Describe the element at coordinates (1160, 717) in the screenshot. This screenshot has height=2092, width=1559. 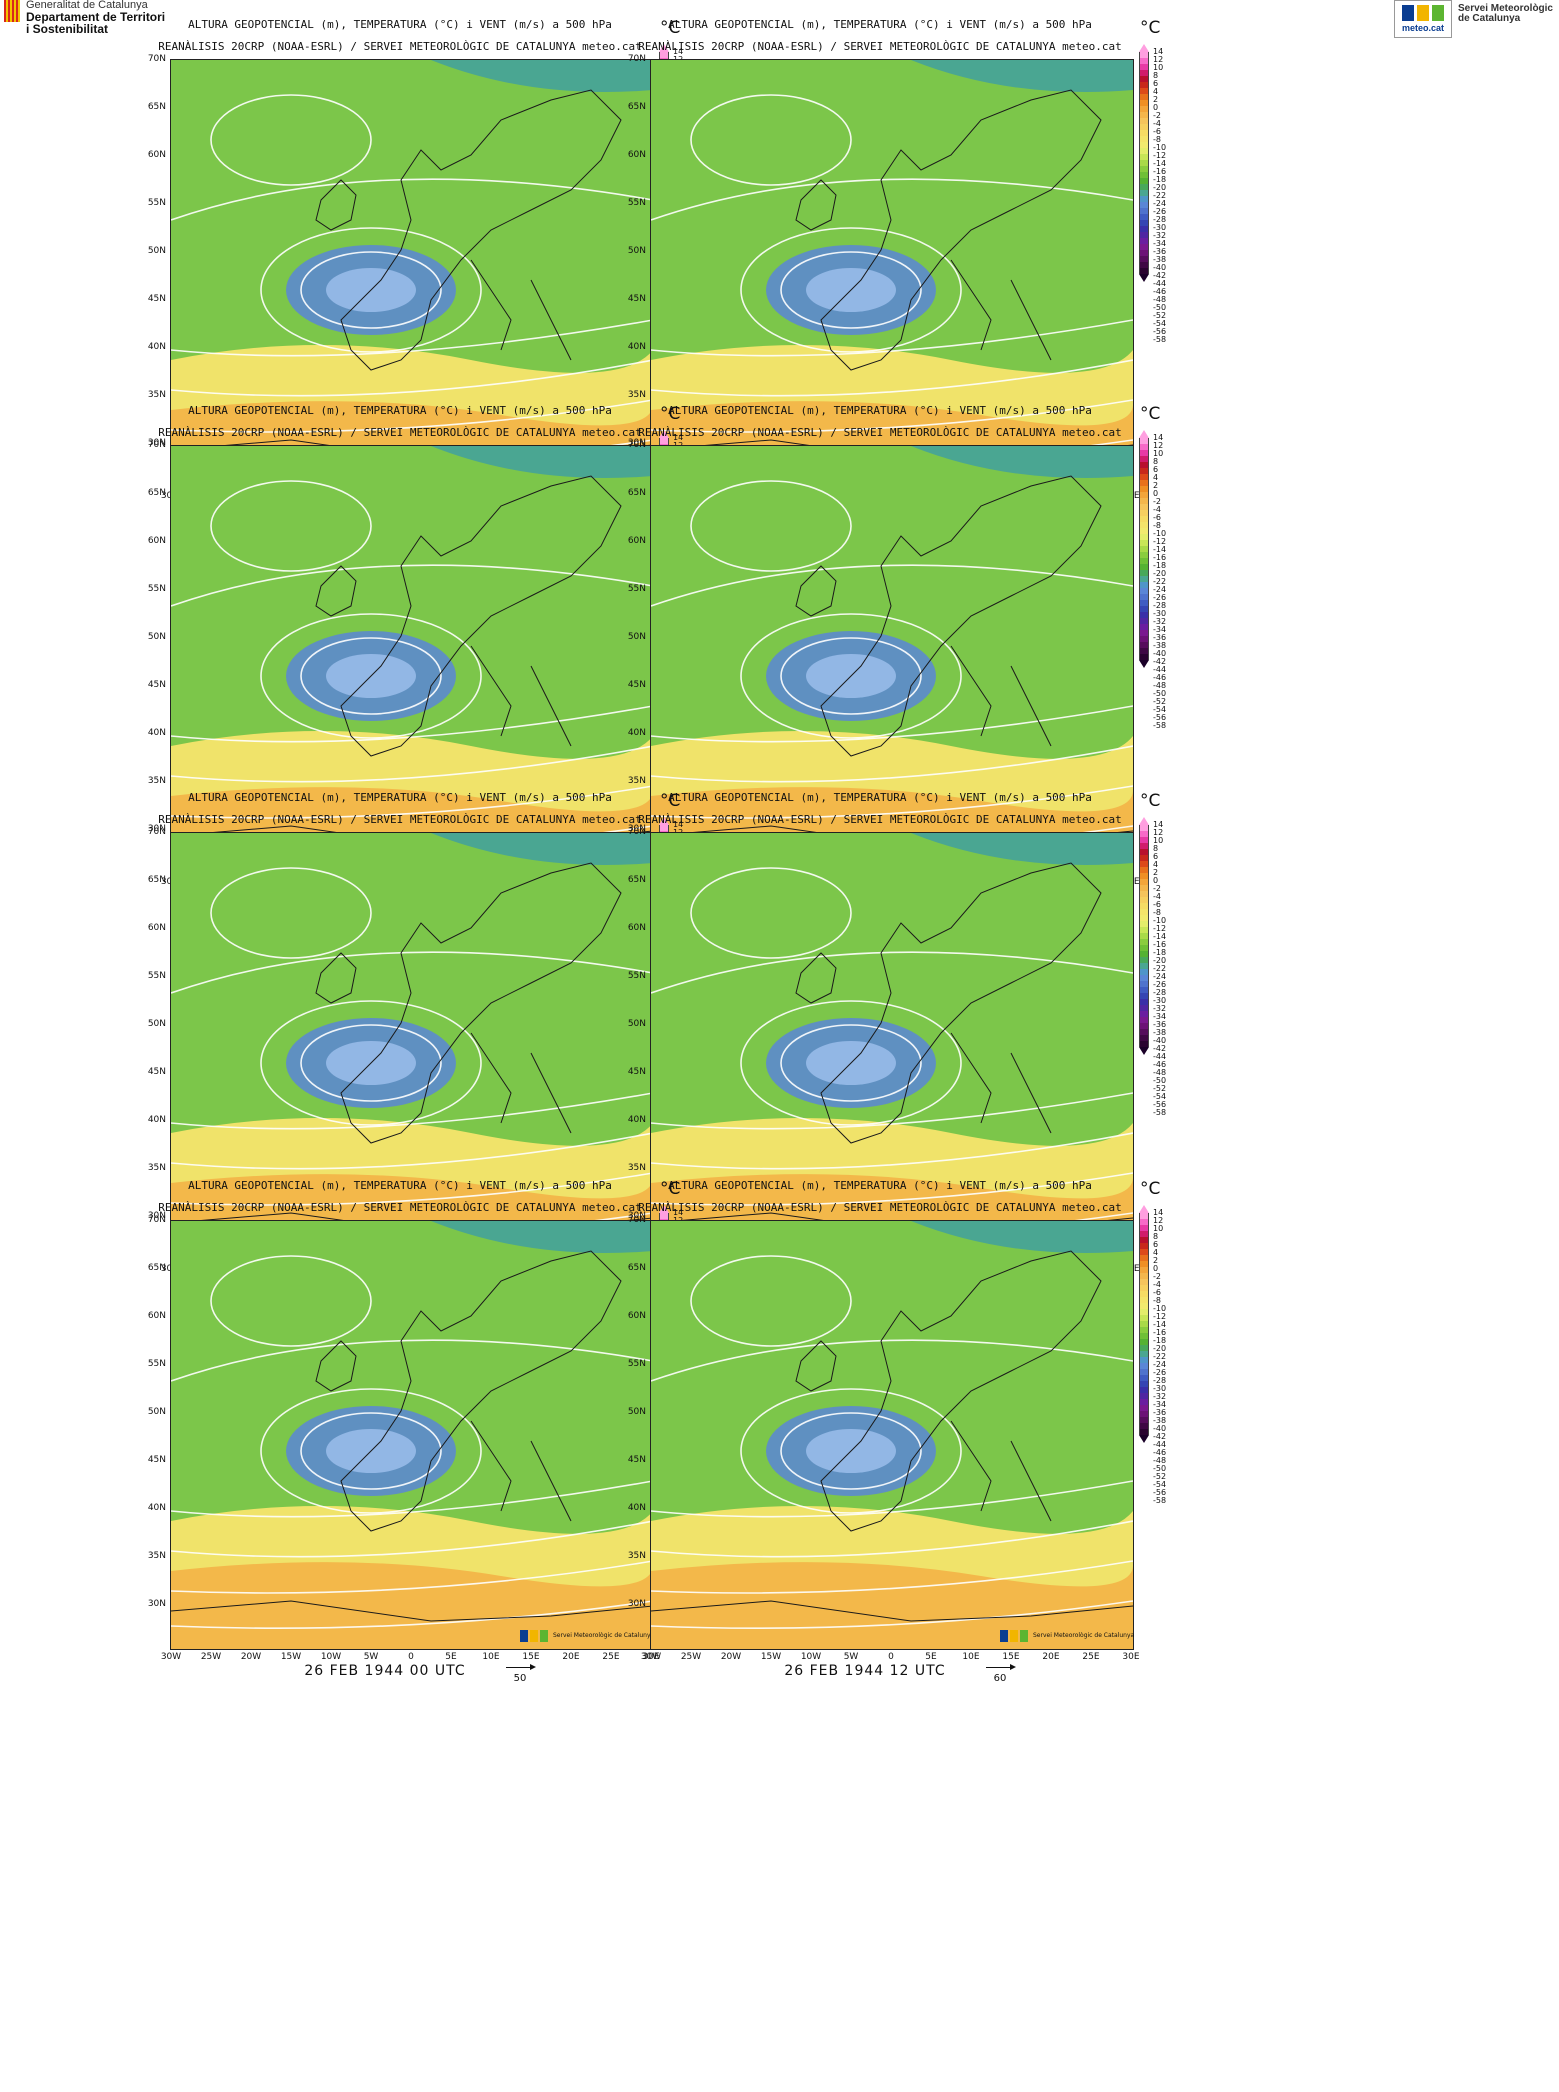
I see `colorbar-tick-label: -56` at that location.